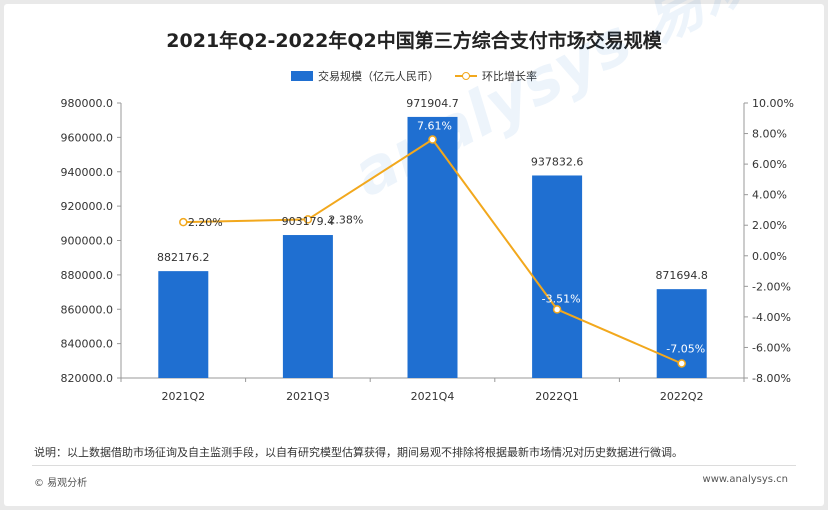 The height and width of the screenshot is (510, 828). I want to click on legend-label-line: 环比增长率, so click(509, 76).